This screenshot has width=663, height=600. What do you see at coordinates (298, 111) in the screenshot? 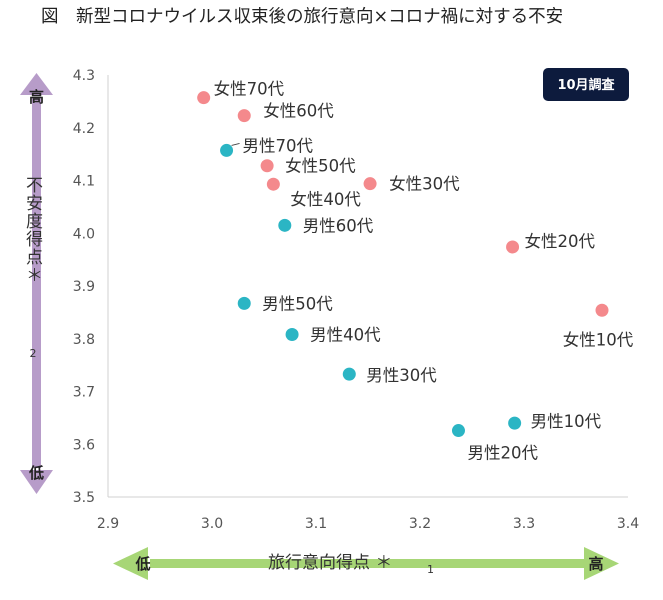
I see `data-point-label: 女性60代` at bounding box center [298, 111].